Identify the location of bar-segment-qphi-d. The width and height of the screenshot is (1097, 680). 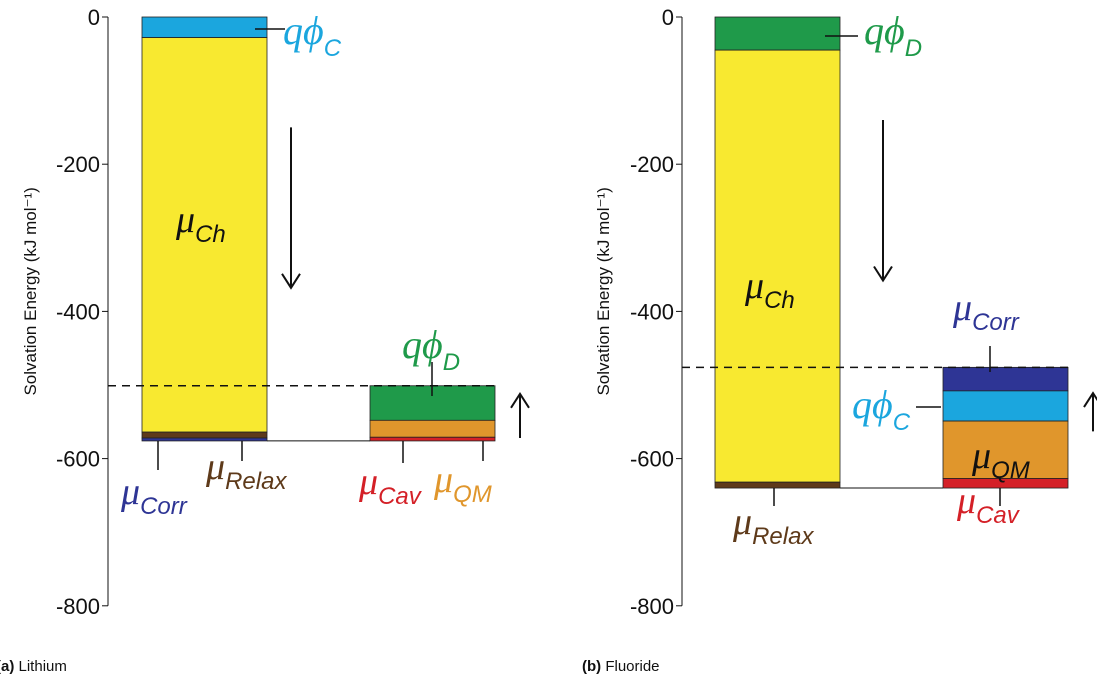
(777, 33).